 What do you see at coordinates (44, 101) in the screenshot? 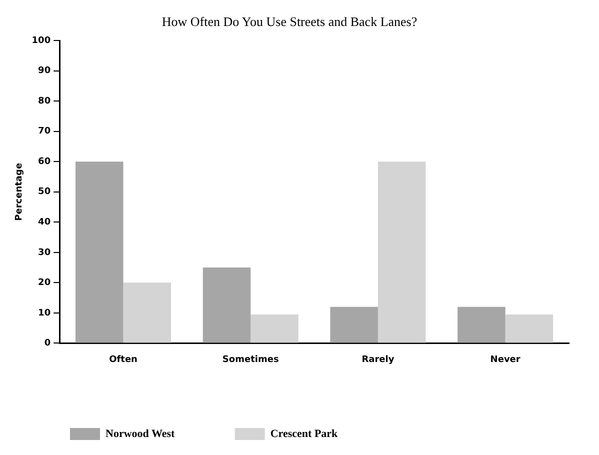
I see `y-tick-label: 80` at bounding box center [44, 101].